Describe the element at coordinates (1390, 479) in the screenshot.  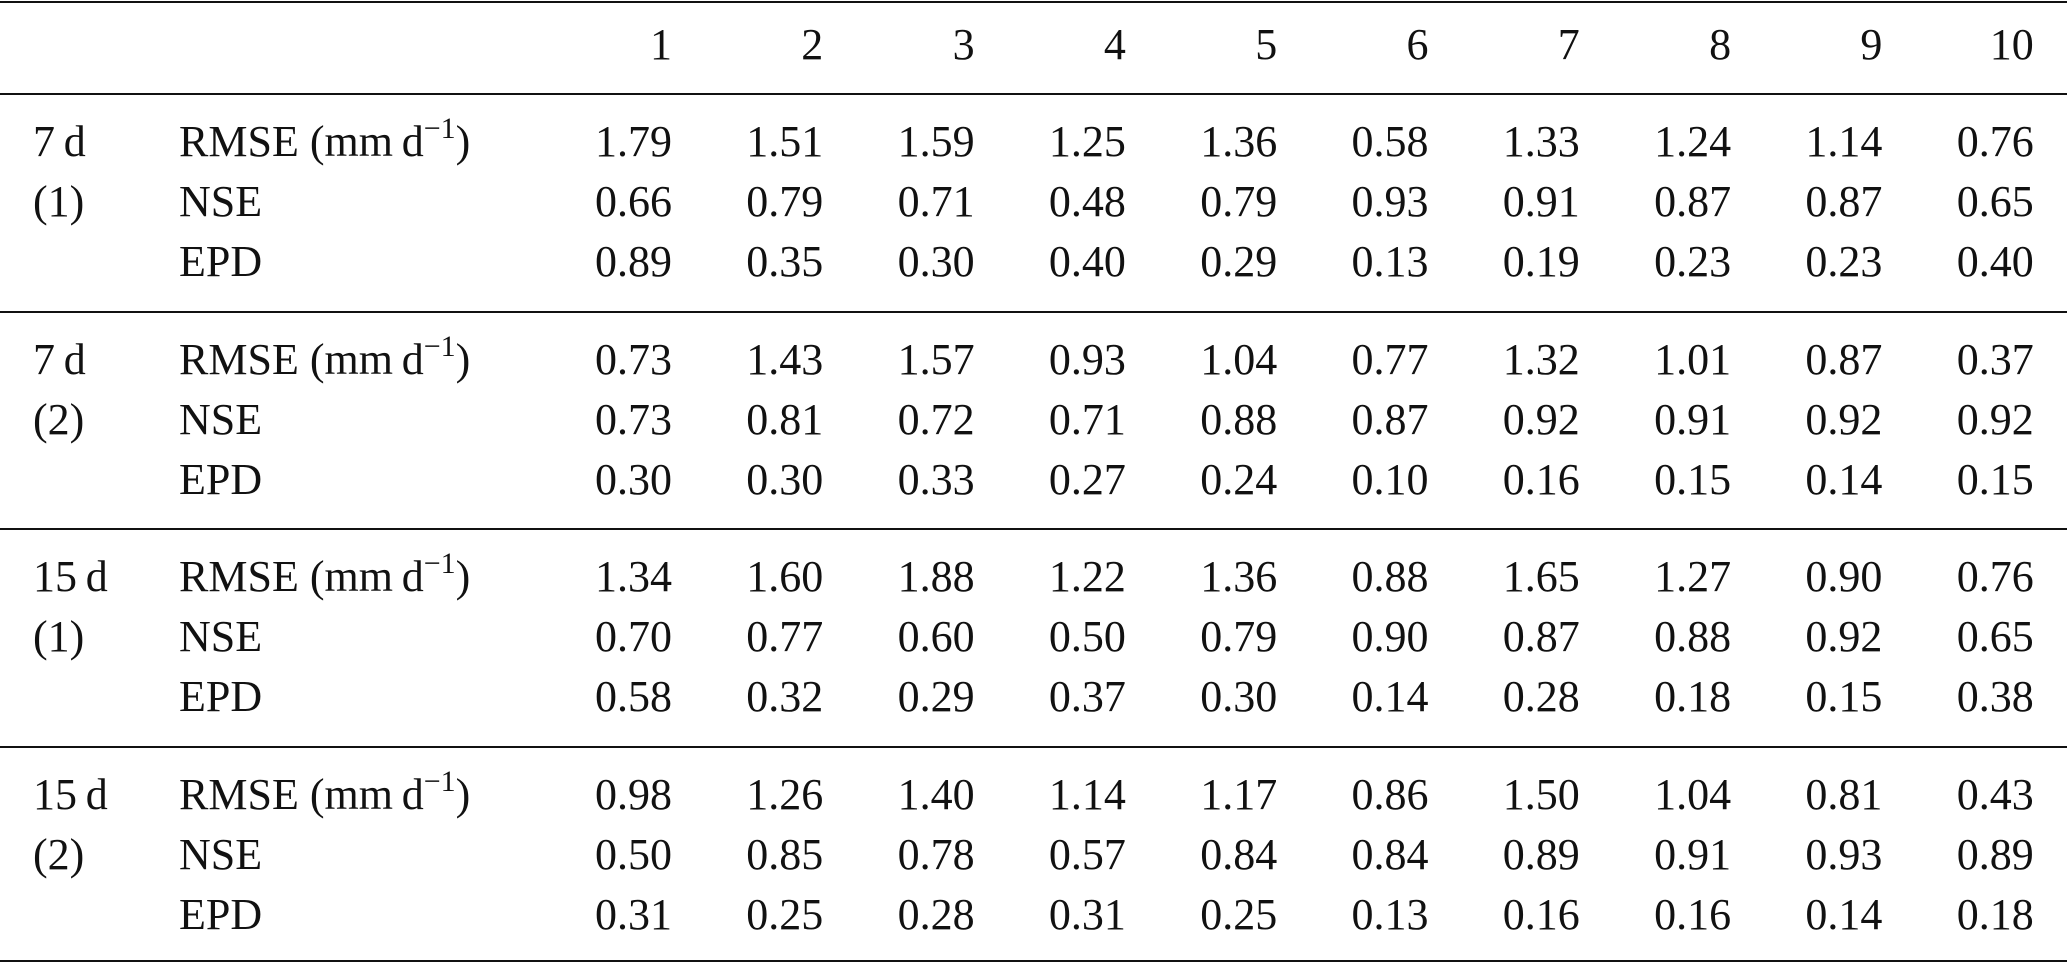
I see `cell: 0.10` at that location.